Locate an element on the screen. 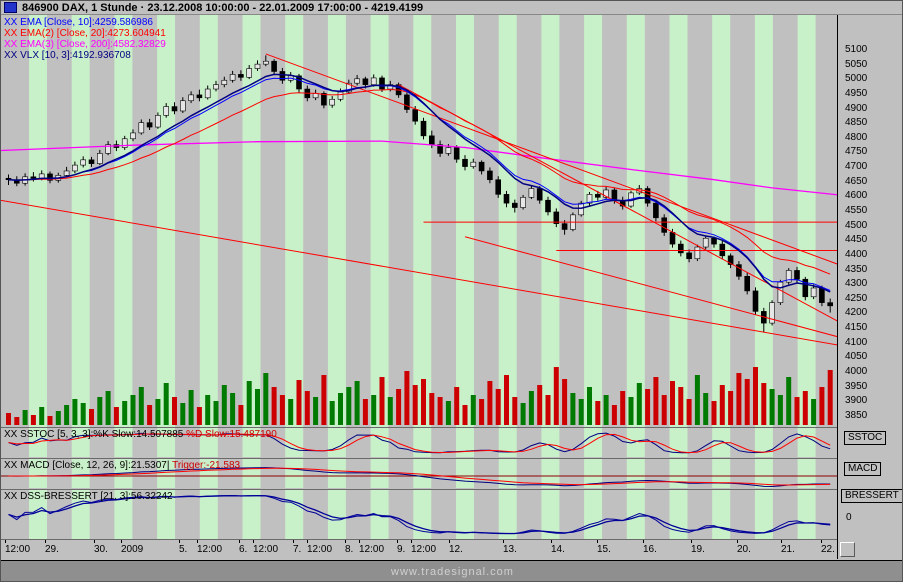 The height and width of the screenshot is (582, 903). time-tick-label: 20. is located at coordinates (744, 549).